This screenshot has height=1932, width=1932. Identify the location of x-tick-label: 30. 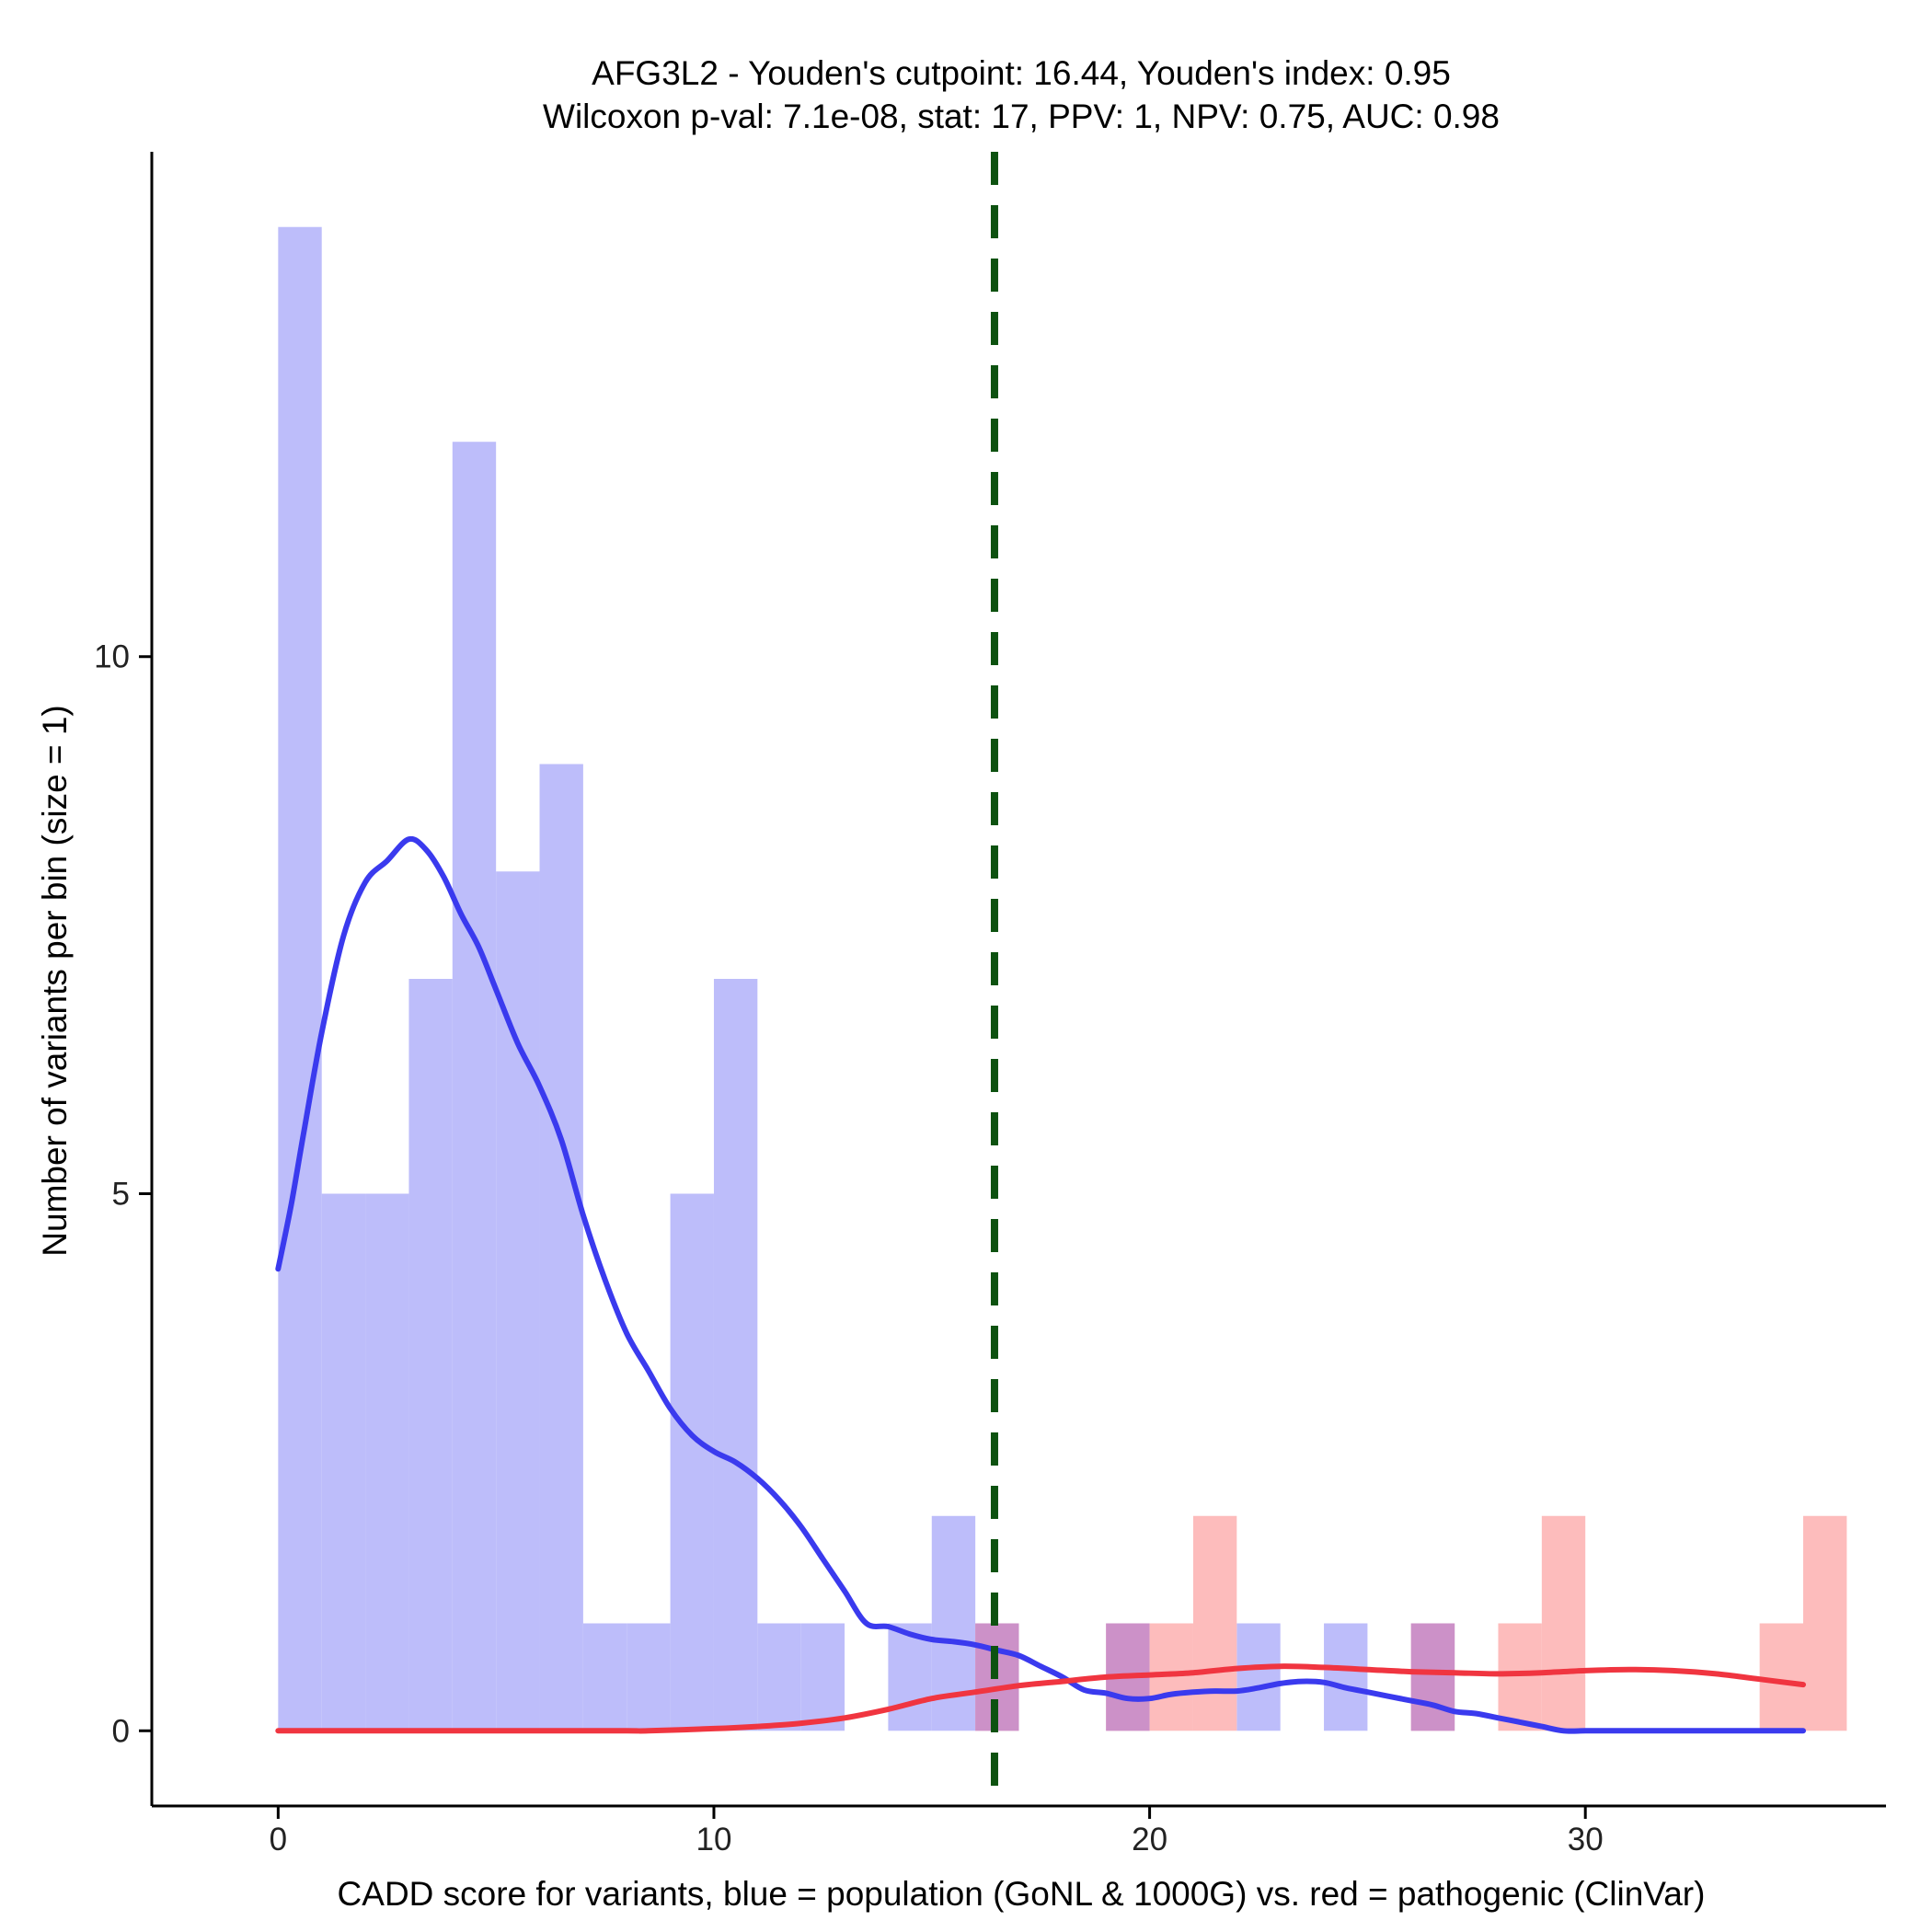
(1586, 1839).